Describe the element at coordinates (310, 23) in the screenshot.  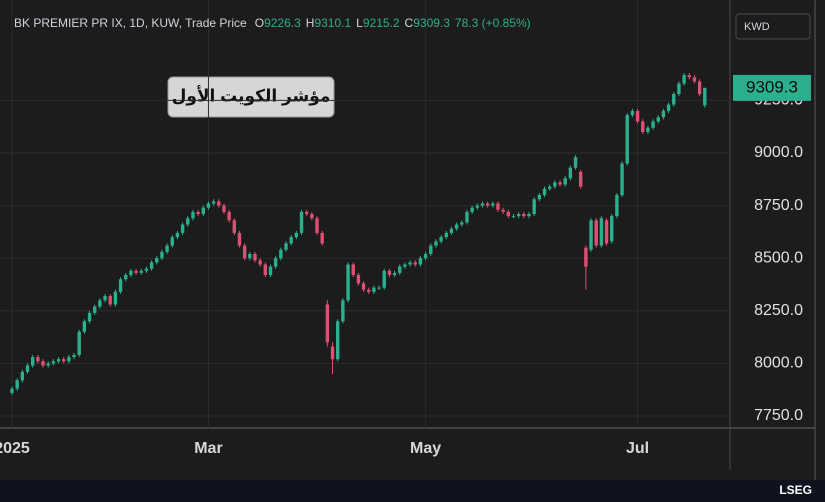
I see `ohlc-key: H` at that location.